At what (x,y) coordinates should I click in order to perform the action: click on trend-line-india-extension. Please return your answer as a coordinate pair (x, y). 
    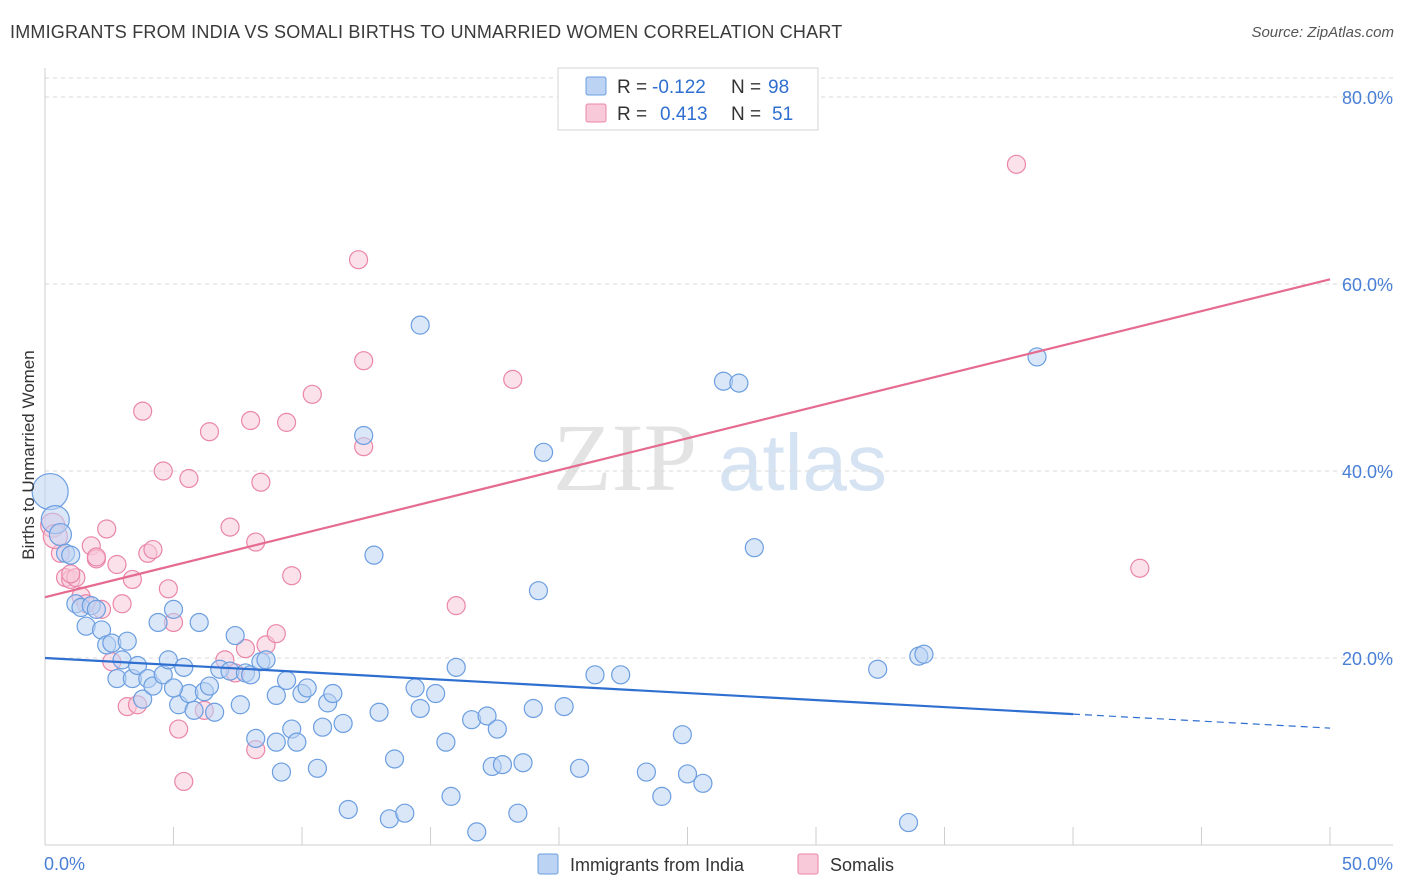
    Looking at the image, I should click on (1201, 721).